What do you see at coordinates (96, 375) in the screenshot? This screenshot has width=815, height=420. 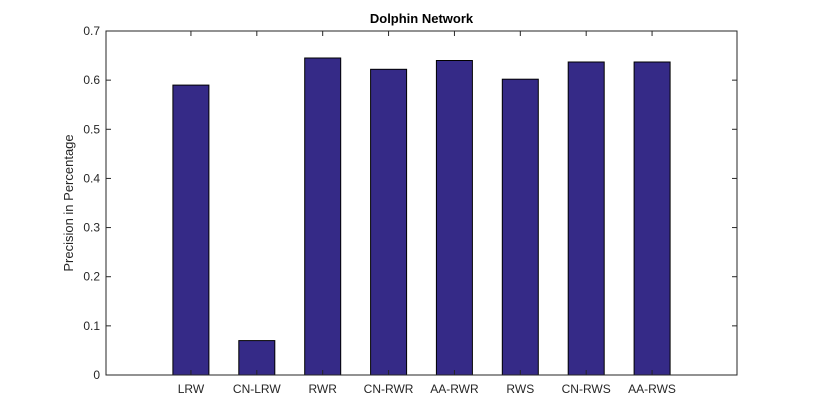 I see `y-tick-label: 0` at bounding box center [96, 375].